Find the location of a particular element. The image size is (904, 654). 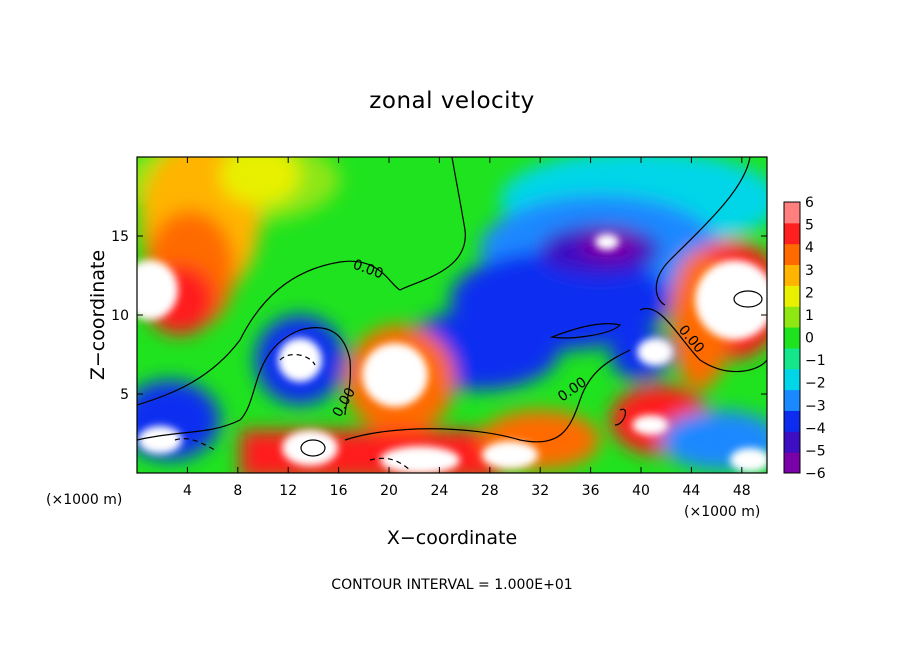

colorbar-tick-label: 2 is located at coordinates (809, 293).